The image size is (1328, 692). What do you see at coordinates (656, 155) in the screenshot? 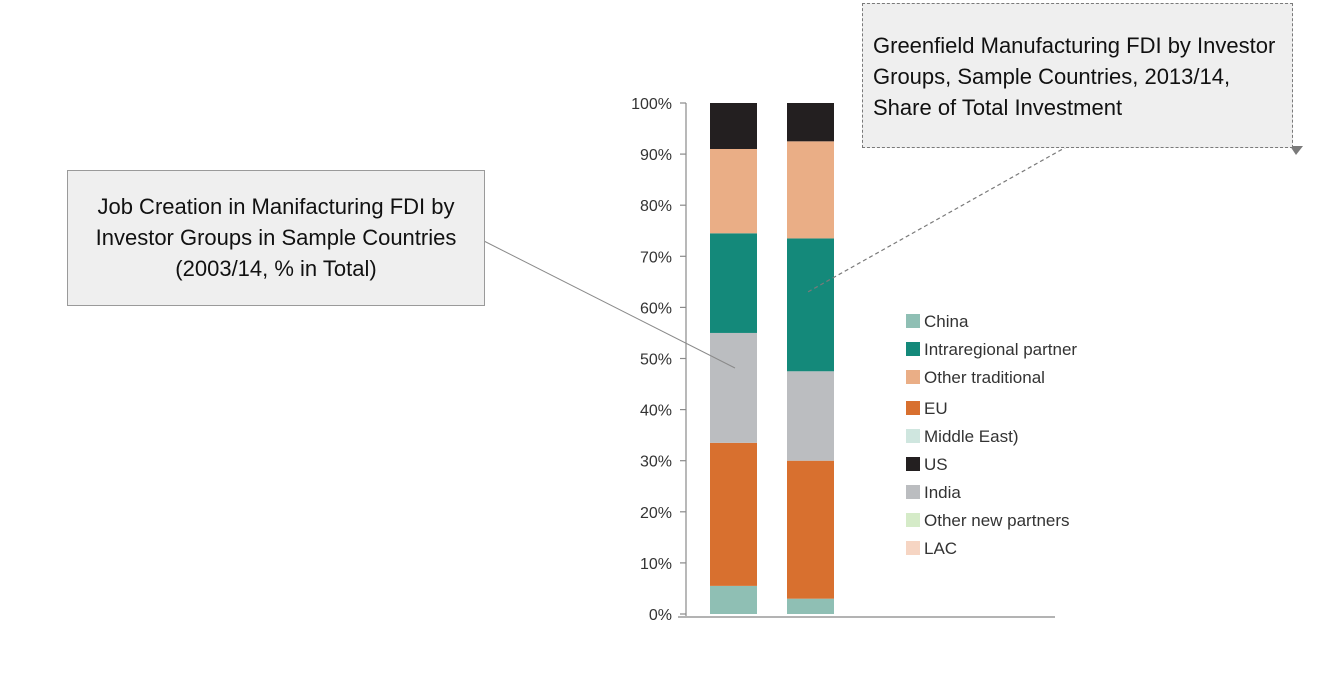
I see `y-tick-label: 90%` at bounding box center [656, 155].